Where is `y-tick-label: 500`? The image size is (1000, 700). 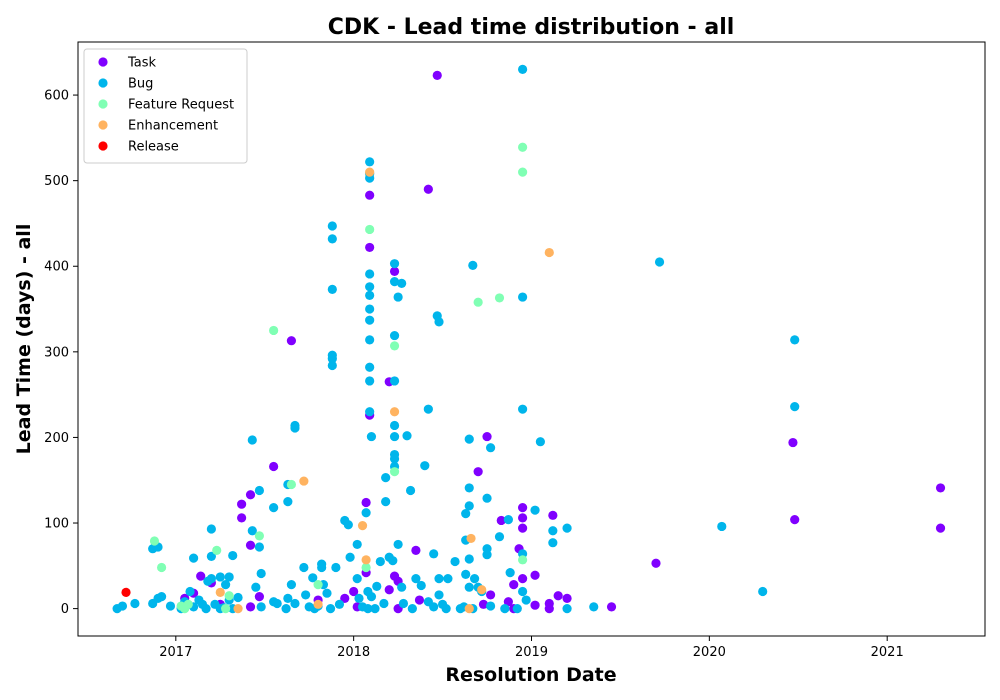 y-tick-label: 500 is located at coordinates (56, 181).